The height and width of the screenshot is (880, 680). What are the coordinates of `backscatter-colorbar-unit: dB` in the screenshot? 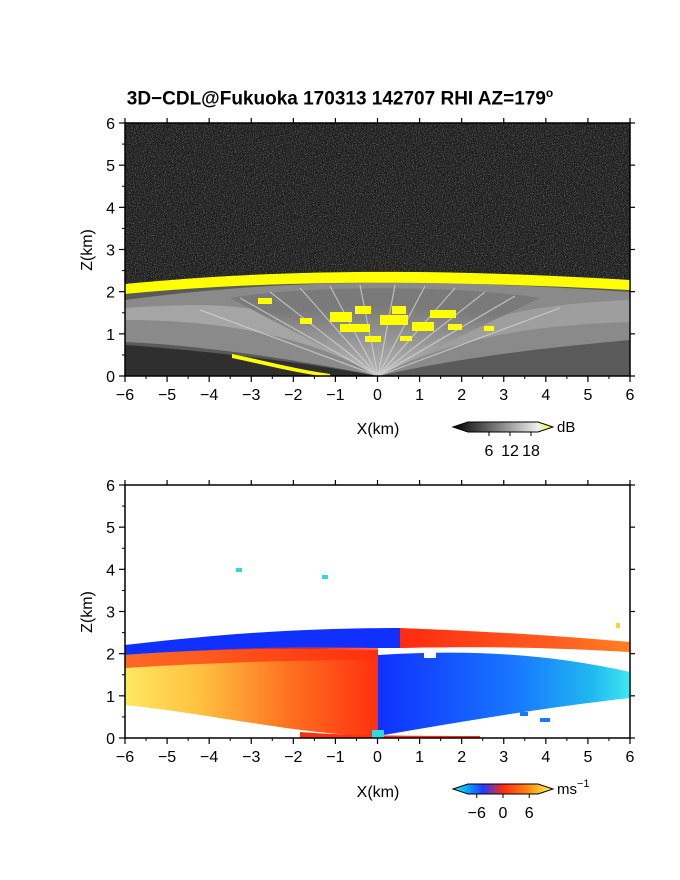 It's located at (566, 427).